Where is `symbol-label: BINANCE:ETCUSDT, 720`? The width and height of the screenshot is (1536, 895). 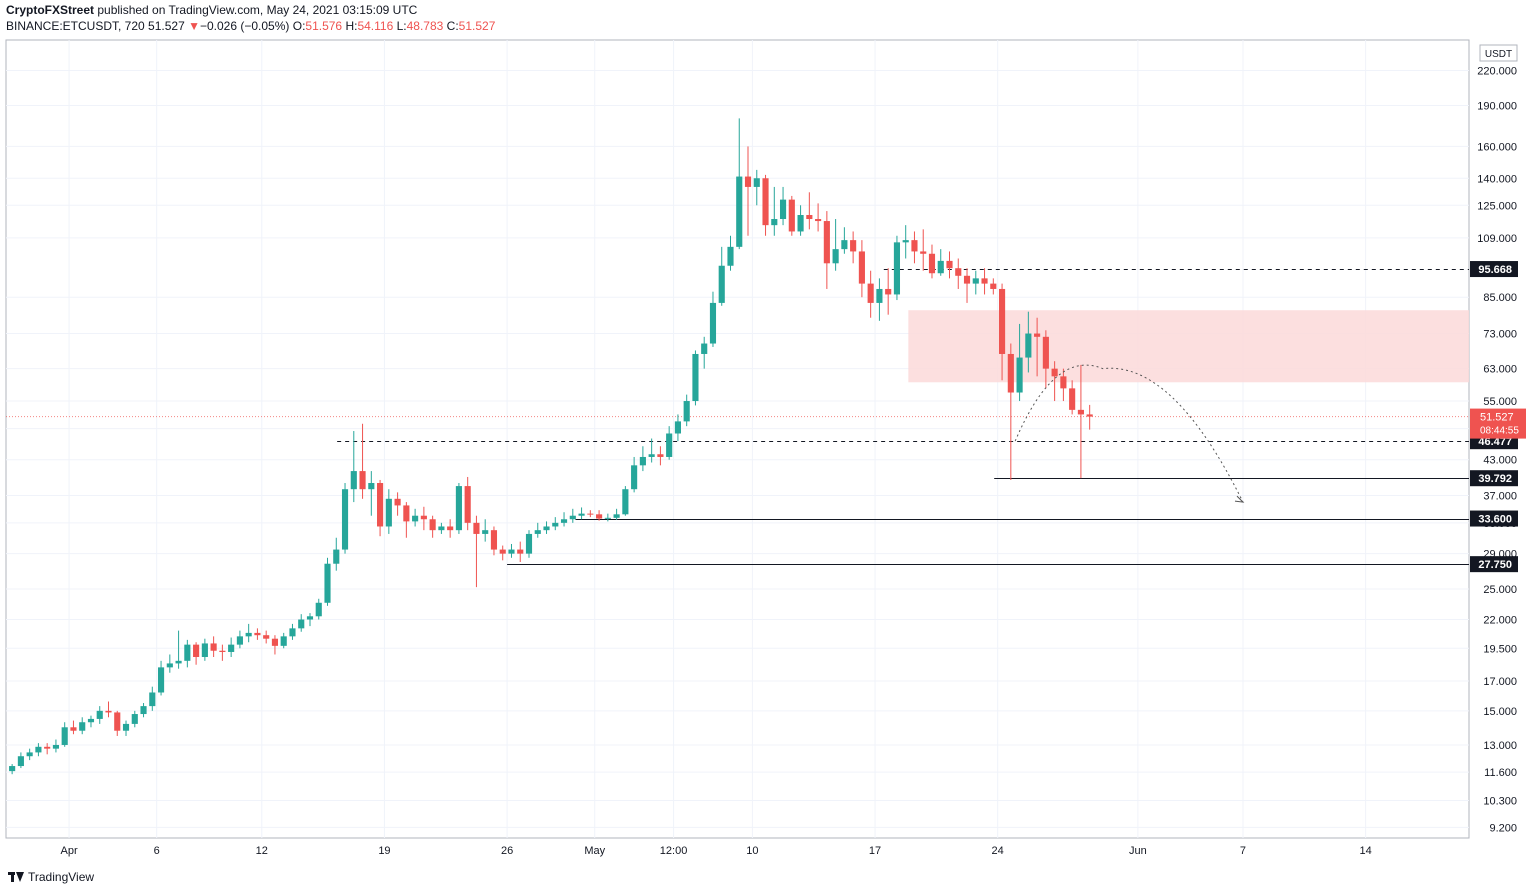
symbol-label: BINANCE:ETCUSDT, 720 is located at coordinates (75, 26).